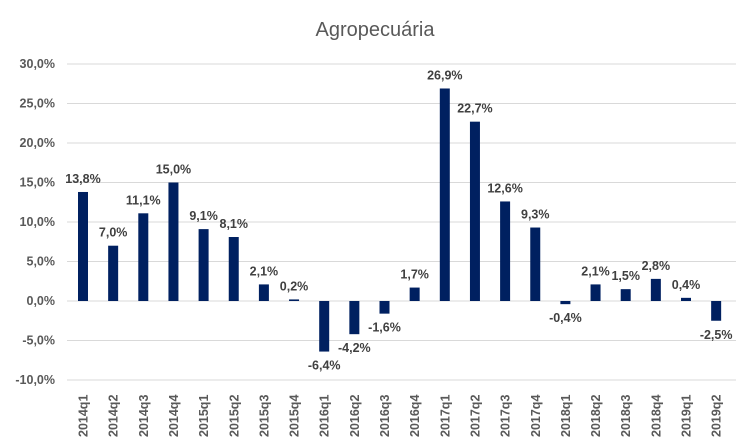  I want to click on y-tick-label: 5,0%, so click(41, 262).